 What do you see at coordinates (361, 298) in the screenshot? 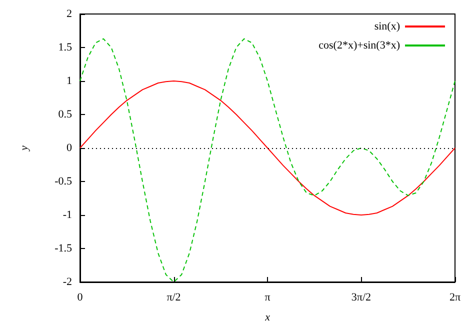
I see `x-tick-label: 3π/2` at bounding box center [361, 298].